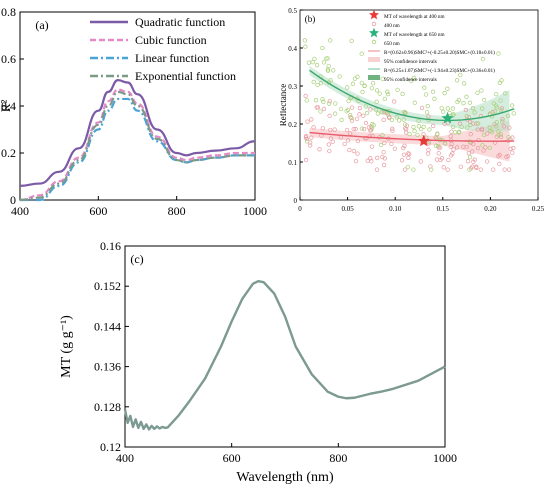 The height and width of the screenshot is (488, 550). Describe the element at coordinates (285, 477) in the screenshot. I see `x-axis-label: Wavelength (nm)` at that location.